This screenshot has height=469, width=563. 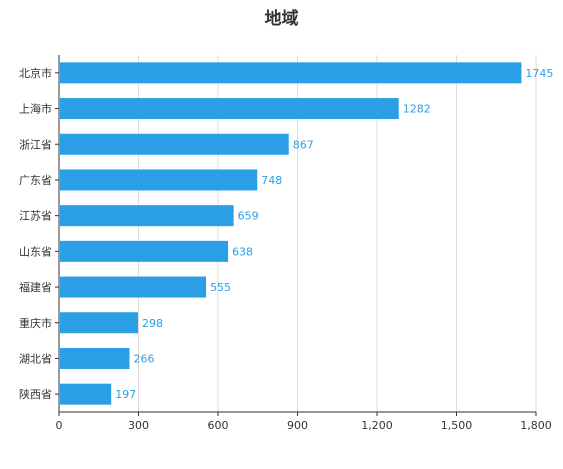 What do you see at coordinates (539, 73) in the screenshot?
I see `data-label: 1745` at bounding box center [539, 73].